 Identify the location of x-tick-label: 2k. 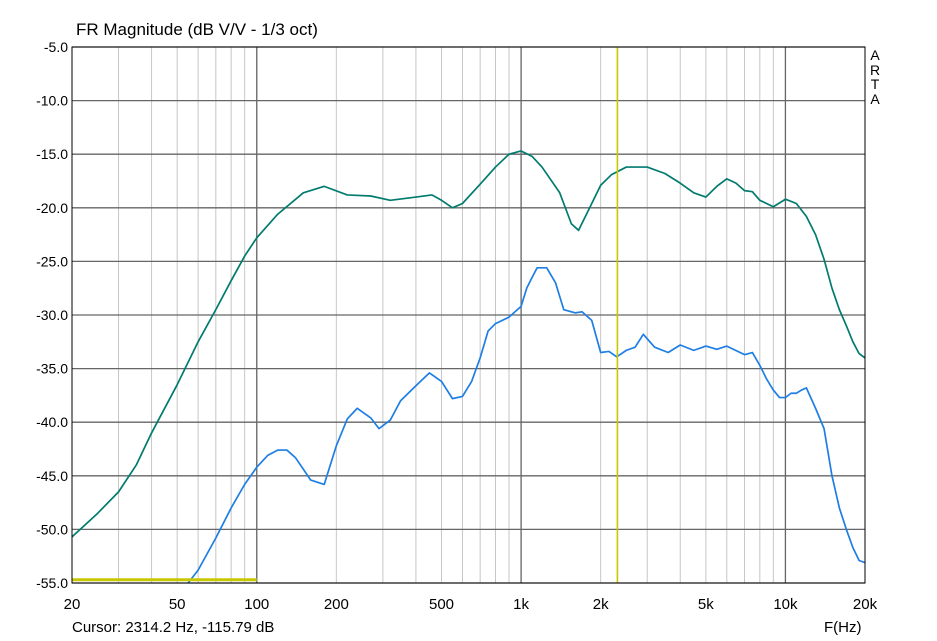
(601, 604).